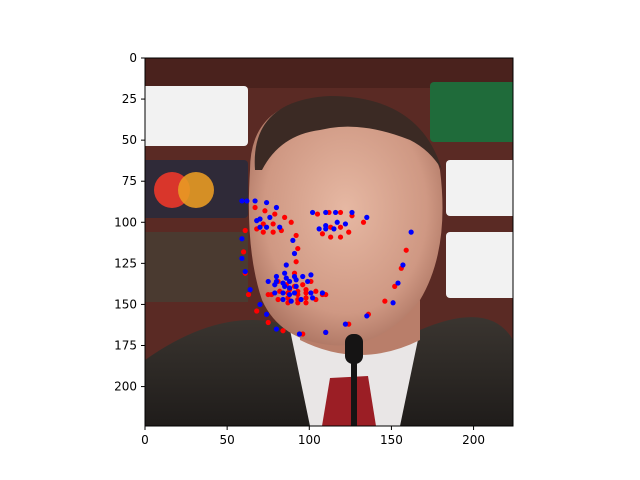  What do you see at coordinates (473, 440) in the screenshot?
I see `x-tick-label: 200` at bounding box center [473, 440].